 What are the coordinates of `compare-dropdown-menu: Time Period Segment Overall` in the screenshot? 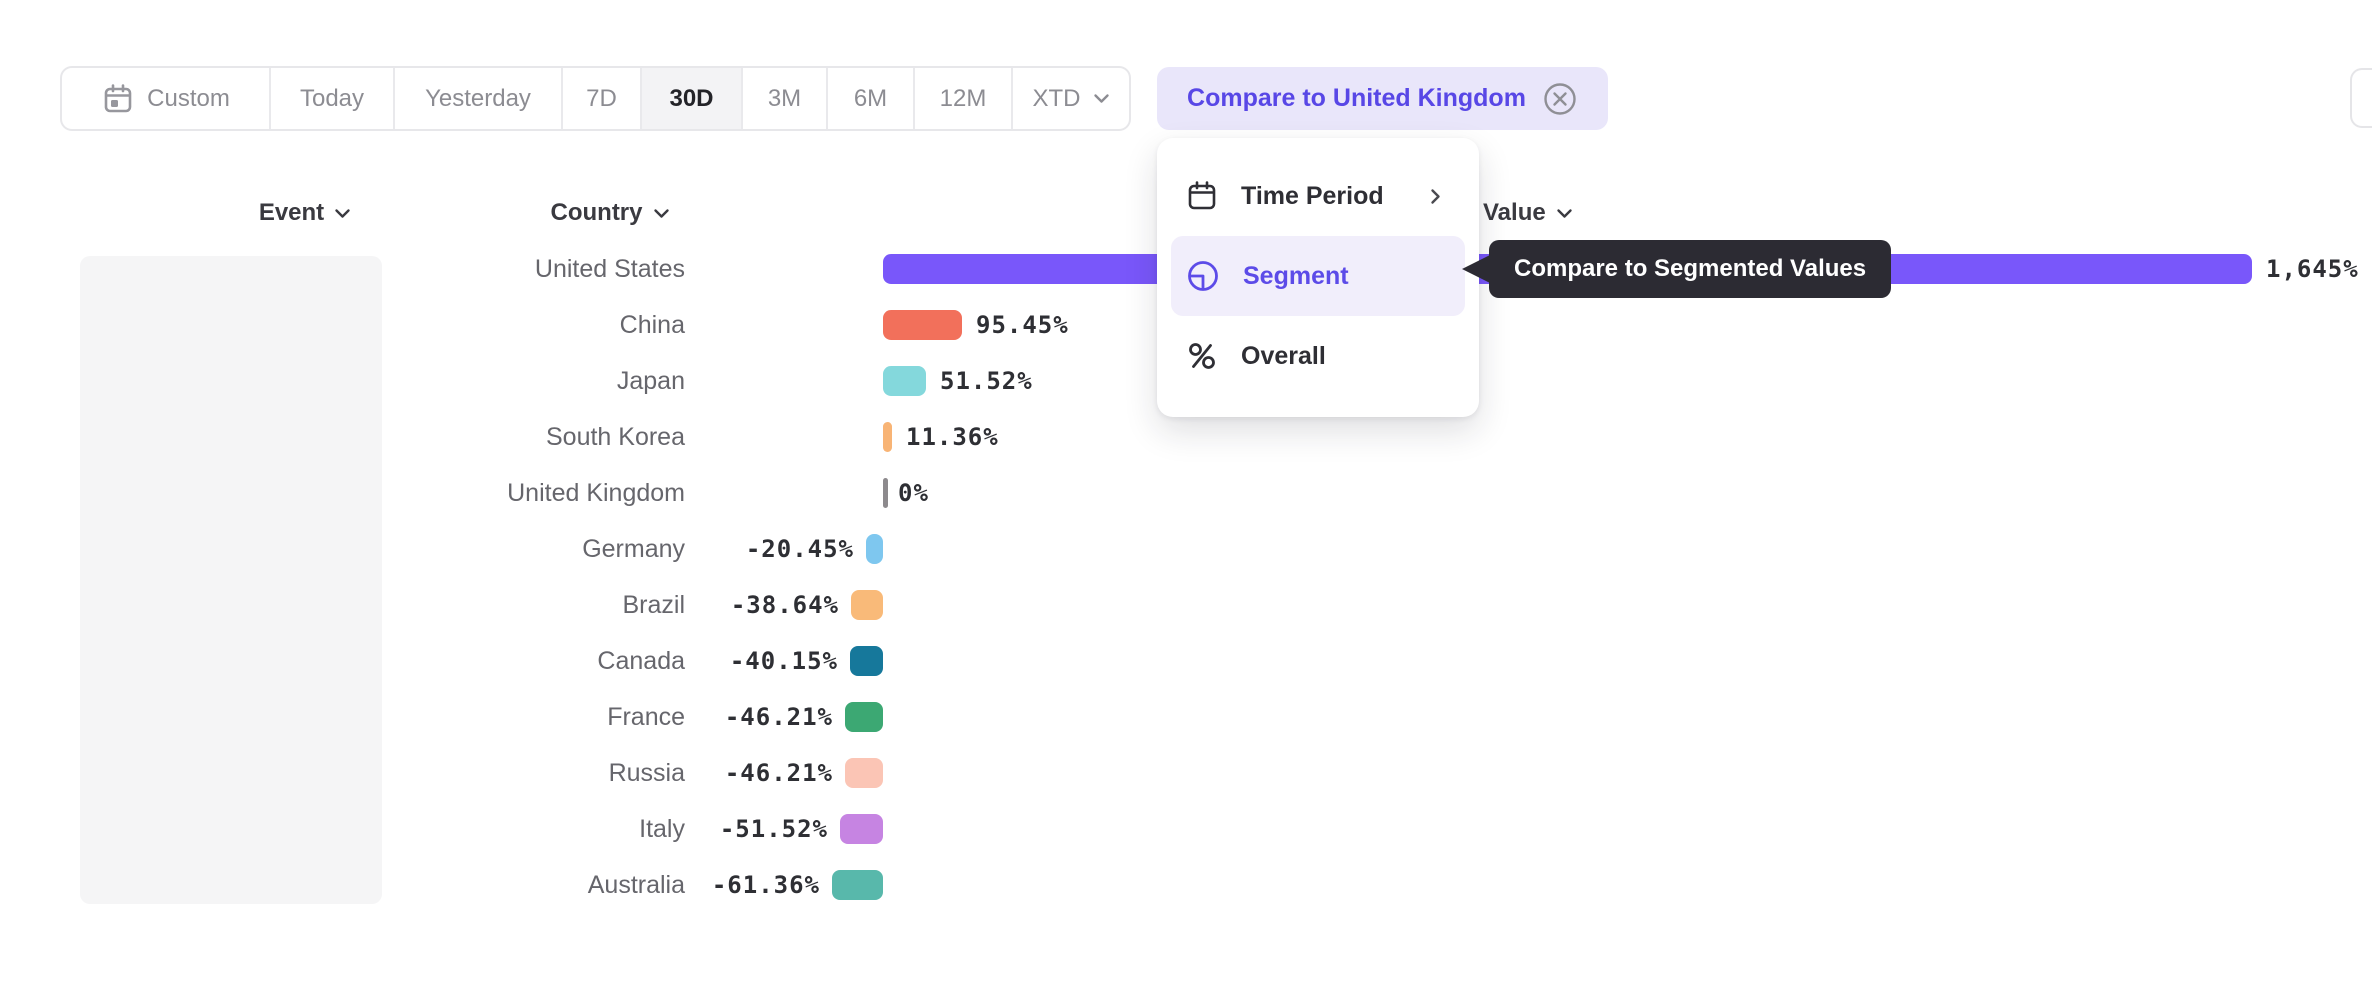 It's located at (1318, 277).